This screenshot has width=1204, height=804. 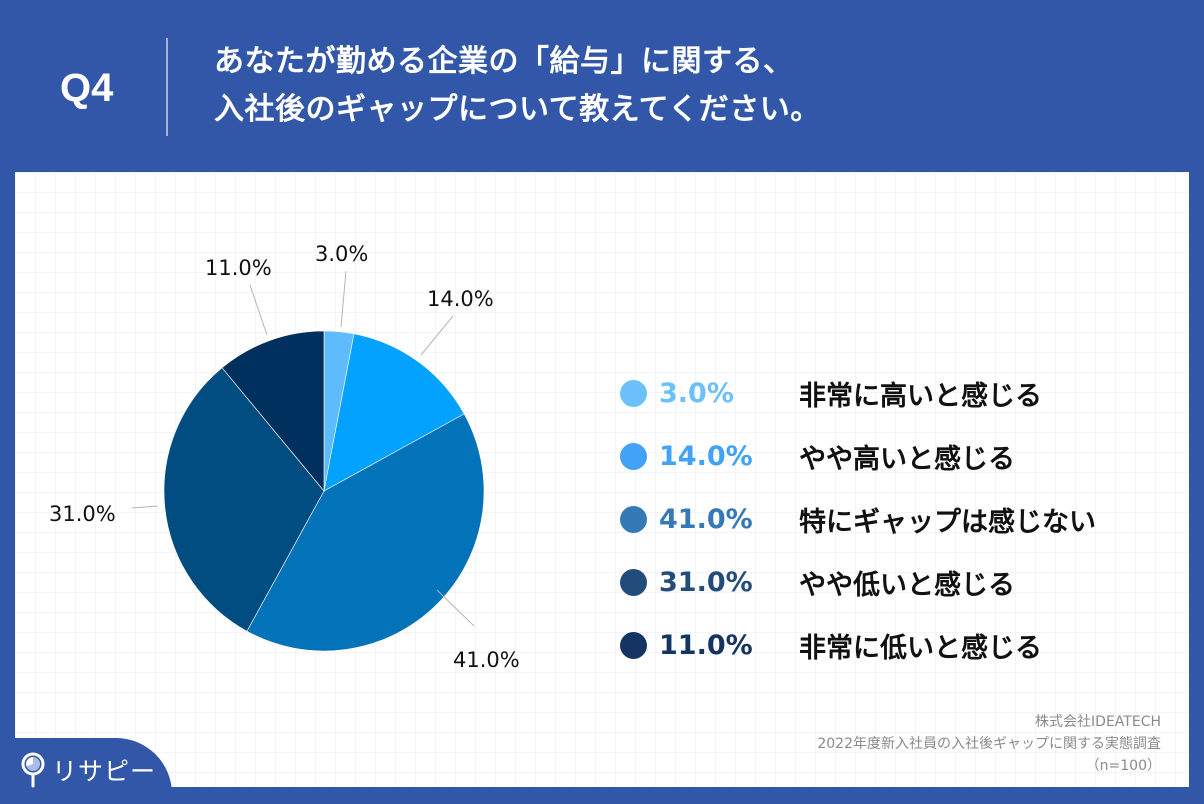 What do you see at coordinates (907, 459) in the screenshot?
I see `legend-label: やや高いと感じる` at bounding box center [907, 459].